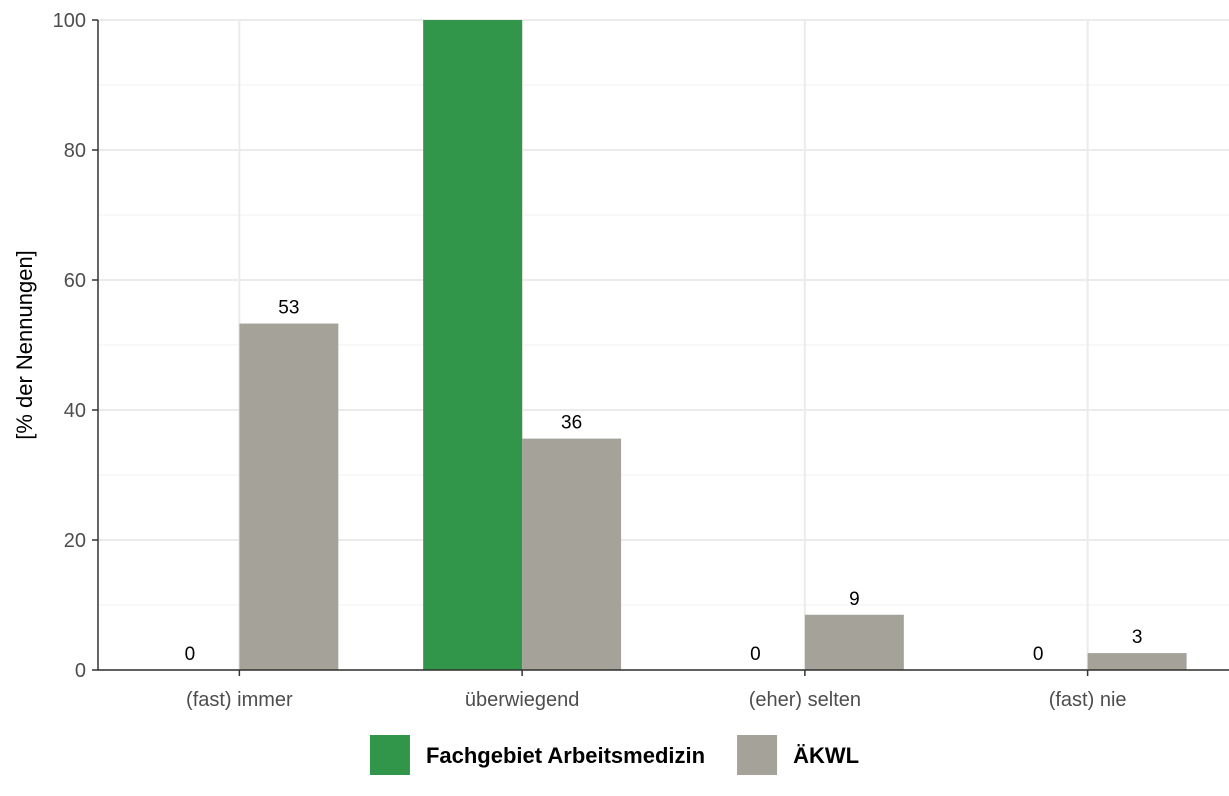 The image size is (1229, 796). What do you see at coordinates (69, 21) in the screenshot?
I see `y-tick-label: 100` at bounding box center [69, 21].